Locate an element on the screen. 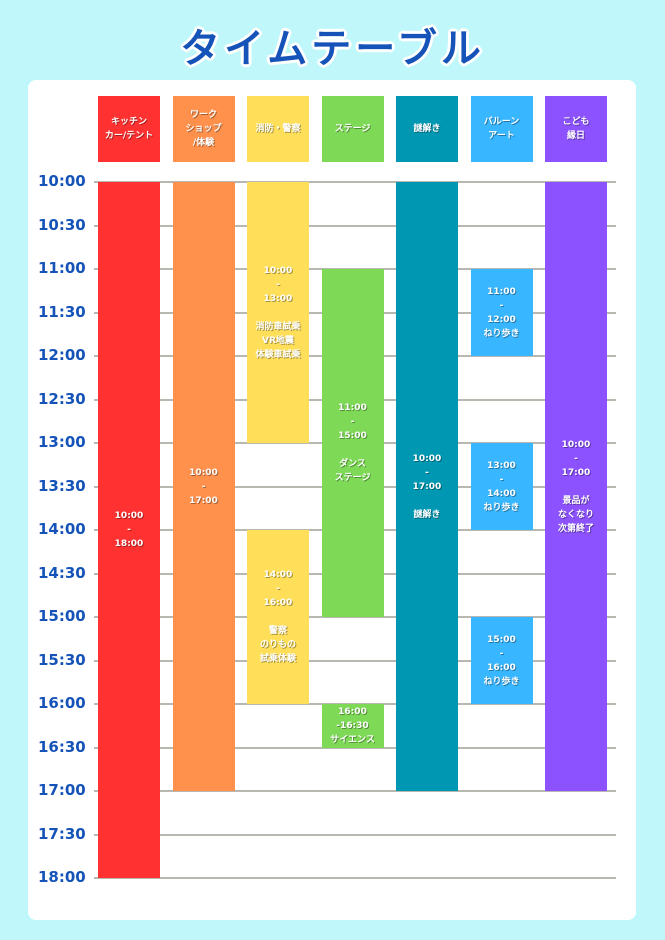 This screenshot has height=940, width=665. time-label: 13:30 is located at coordinates (62, 485).